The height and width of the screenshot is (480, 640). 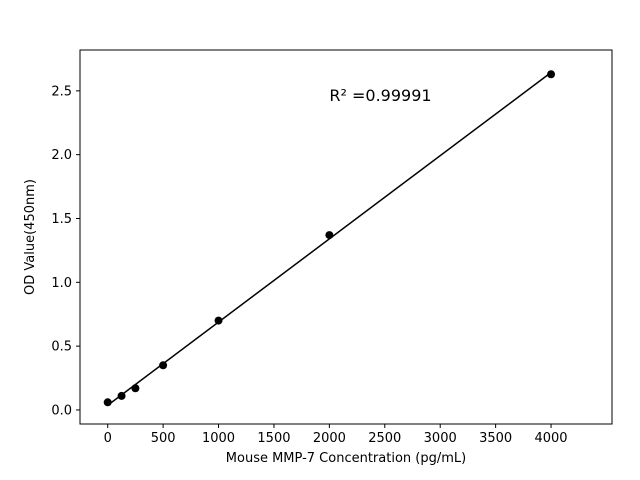 I want to click on y-tick-label: 1.0, so click(x=61, y=283).